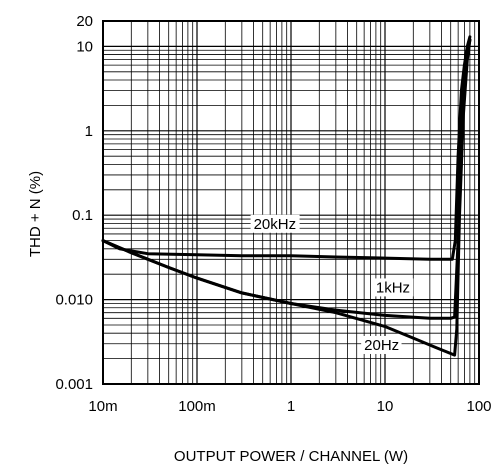  Describe the element at coordinates (84, 46) in the screenshot. I see `y-tick-label: 10` at that location.